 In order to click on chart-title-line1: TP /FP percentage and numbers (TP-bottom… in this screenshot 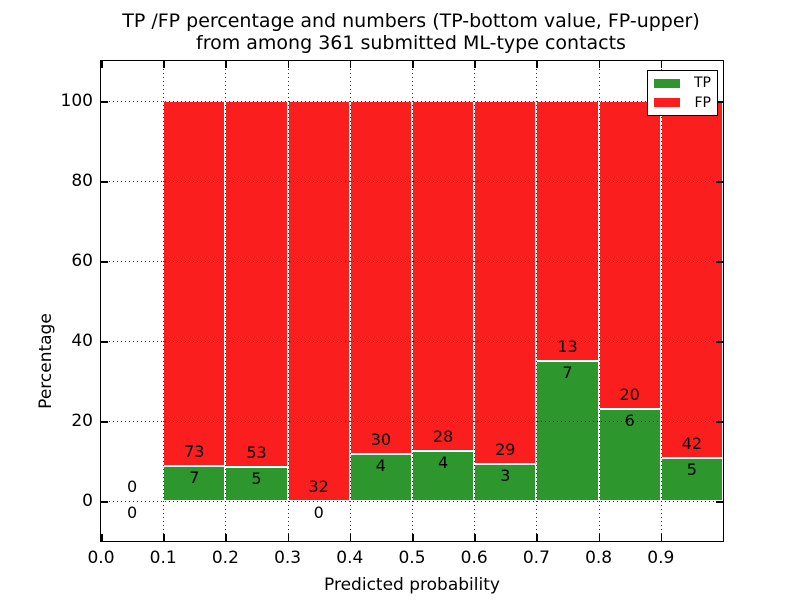, I will do `click(411, 21)`.